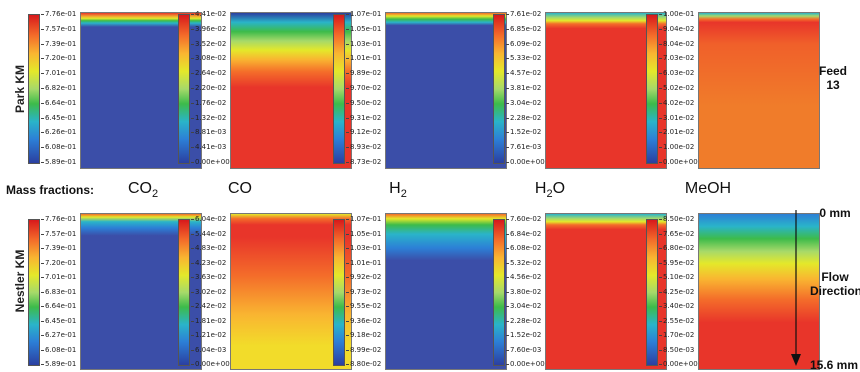  I want to click on species-h2: H2, so click(398, 190).